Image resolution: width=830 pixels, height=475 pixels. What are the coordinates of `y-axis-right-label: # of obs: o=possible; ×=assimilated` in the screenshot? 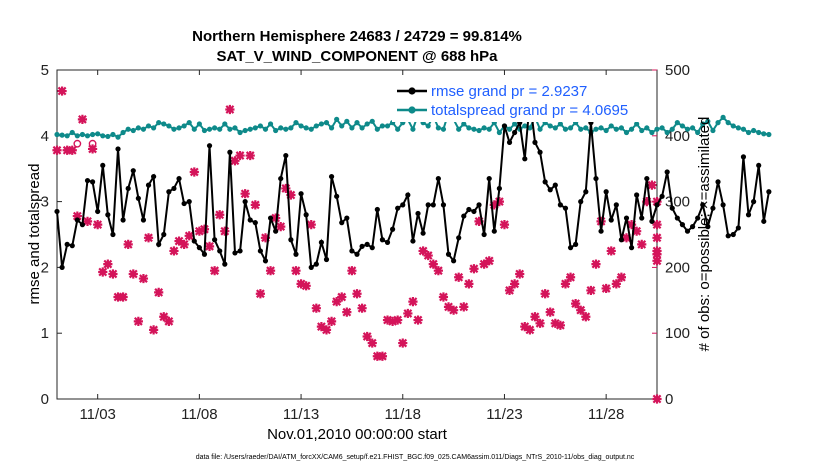 It's located at (704, 234).